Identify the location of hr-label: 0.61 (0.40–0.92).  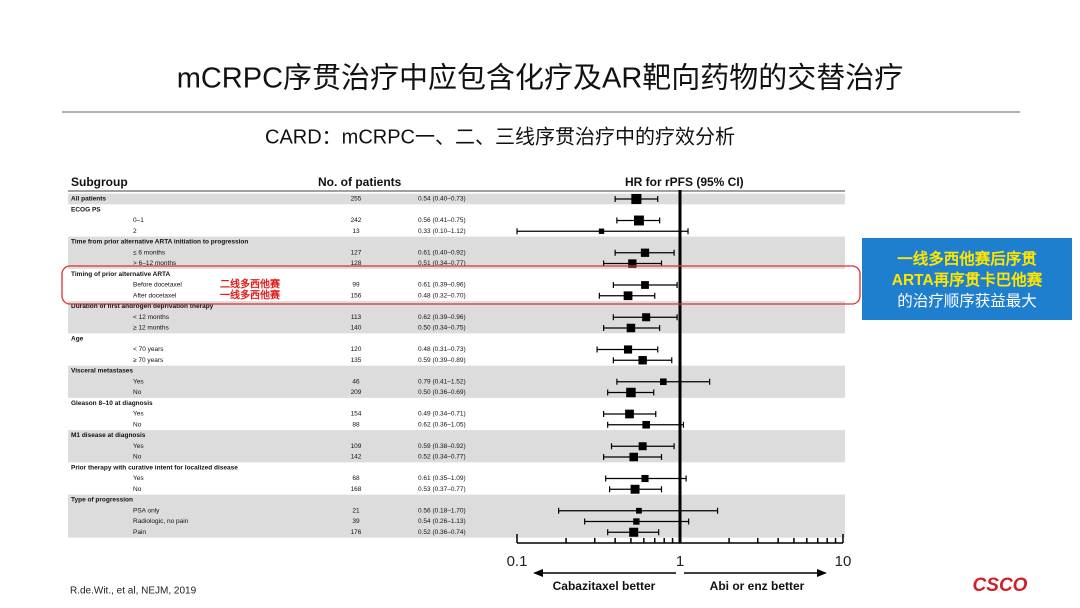
(442, 252).